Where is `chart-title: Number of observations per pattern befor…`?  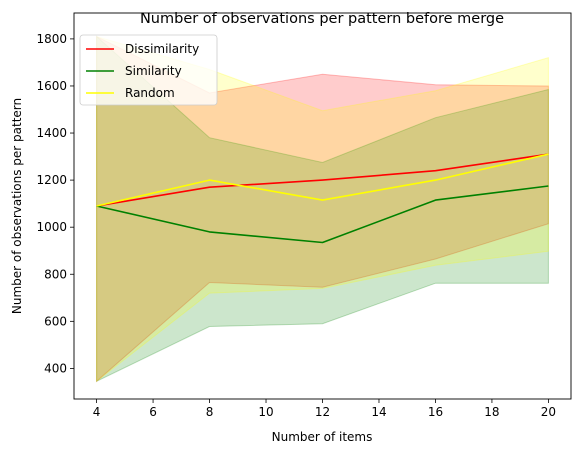
chart-title: Number of observations per pattern befor… is located at coordinates (322, 19).